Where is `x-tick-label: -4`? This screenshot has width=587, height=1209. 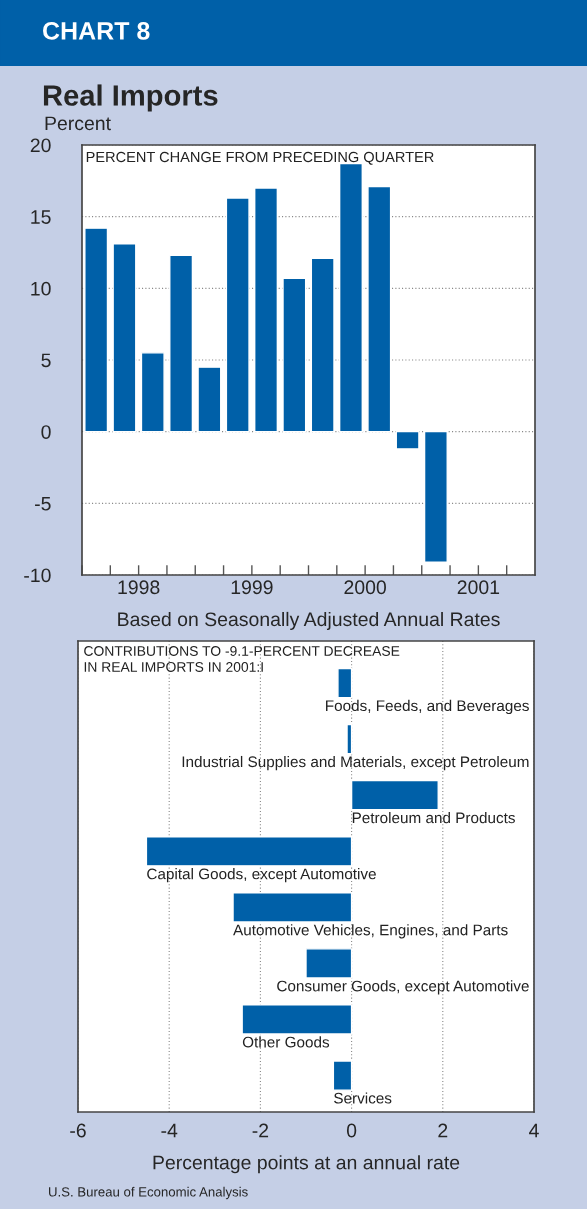
x-tick-label: -4 is located at coordinates (169, 1130).